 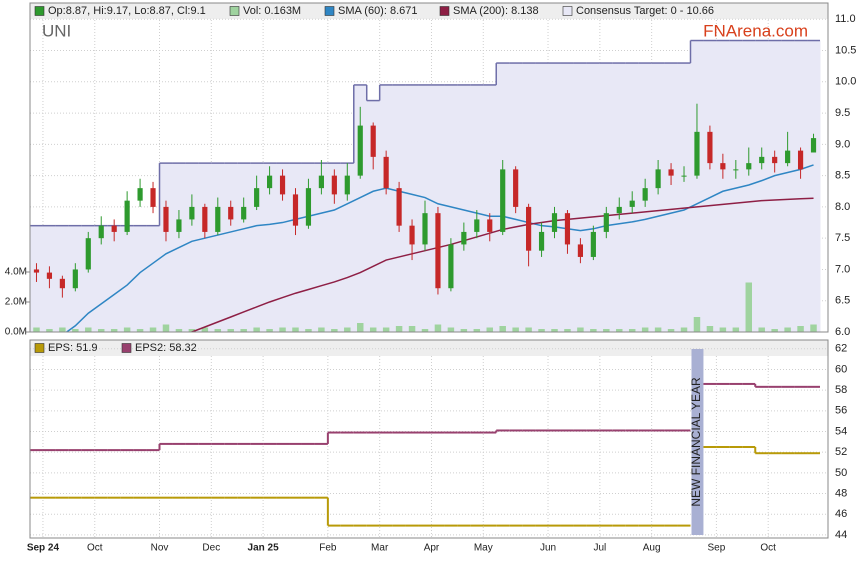 What do you see at coordinates (841, 349) in the screenshot?
I see `y-tick-label: 62` at bounding box center [841, 349].